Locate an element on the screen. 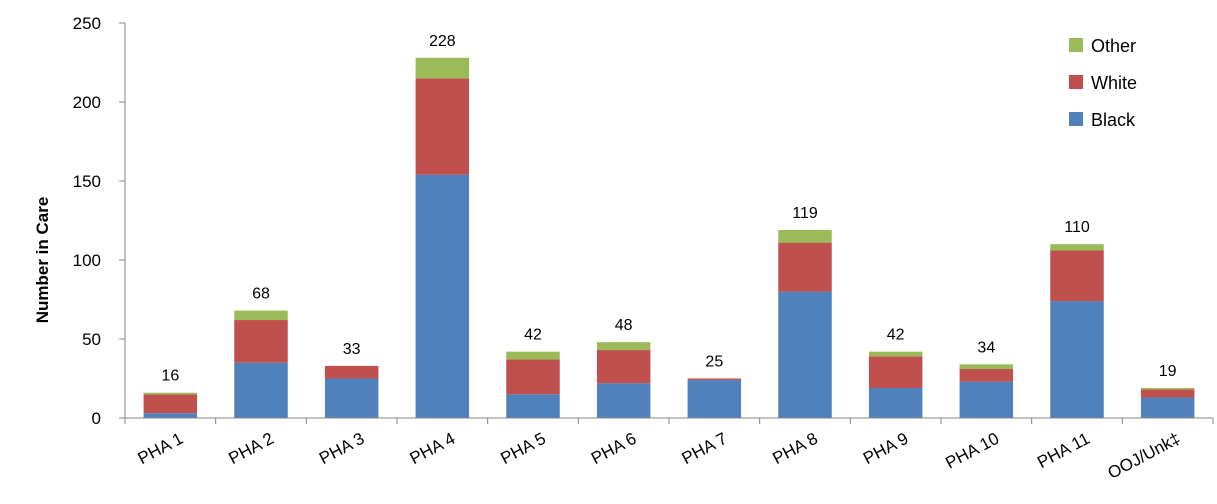  legend-swatch-black is located at coordinates (1076, 119).